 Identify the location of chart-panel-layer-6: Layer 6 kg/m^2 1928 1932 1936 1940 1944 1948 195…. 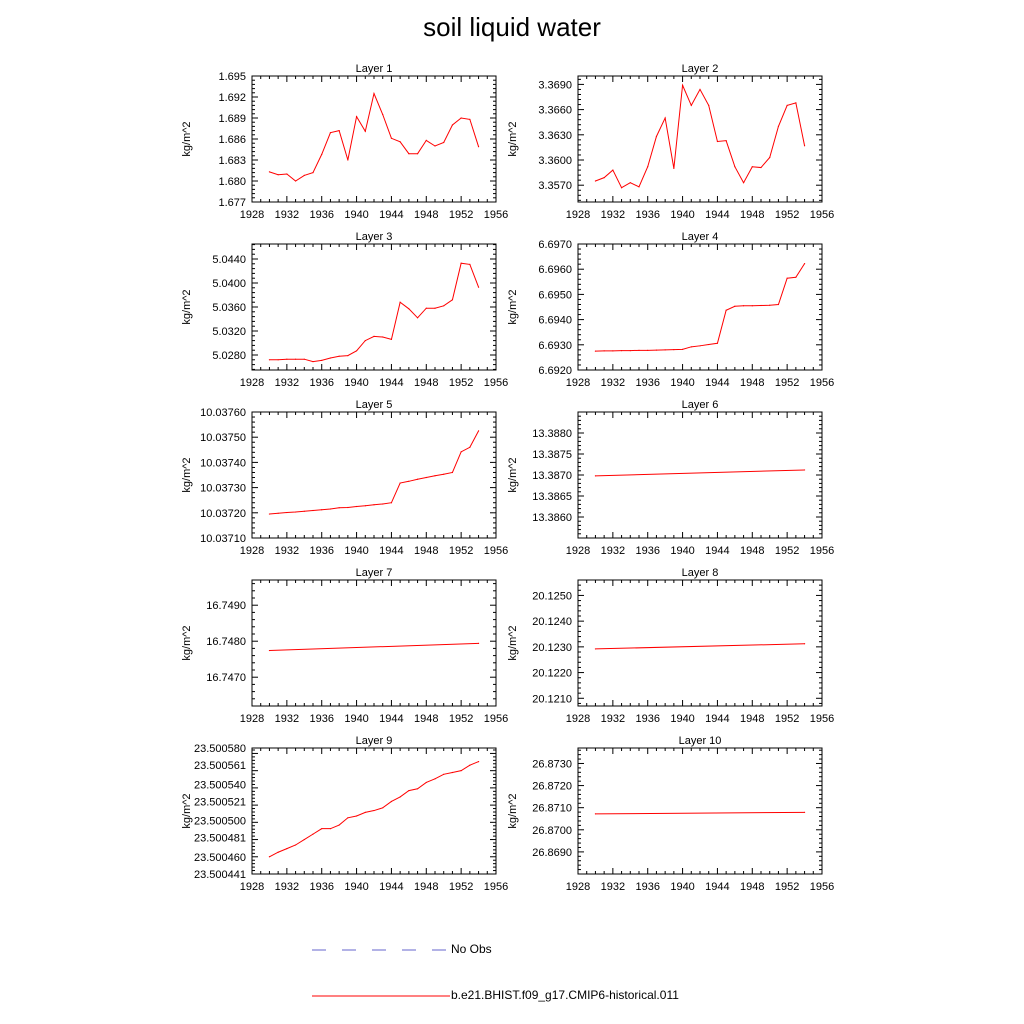
(670, 478).